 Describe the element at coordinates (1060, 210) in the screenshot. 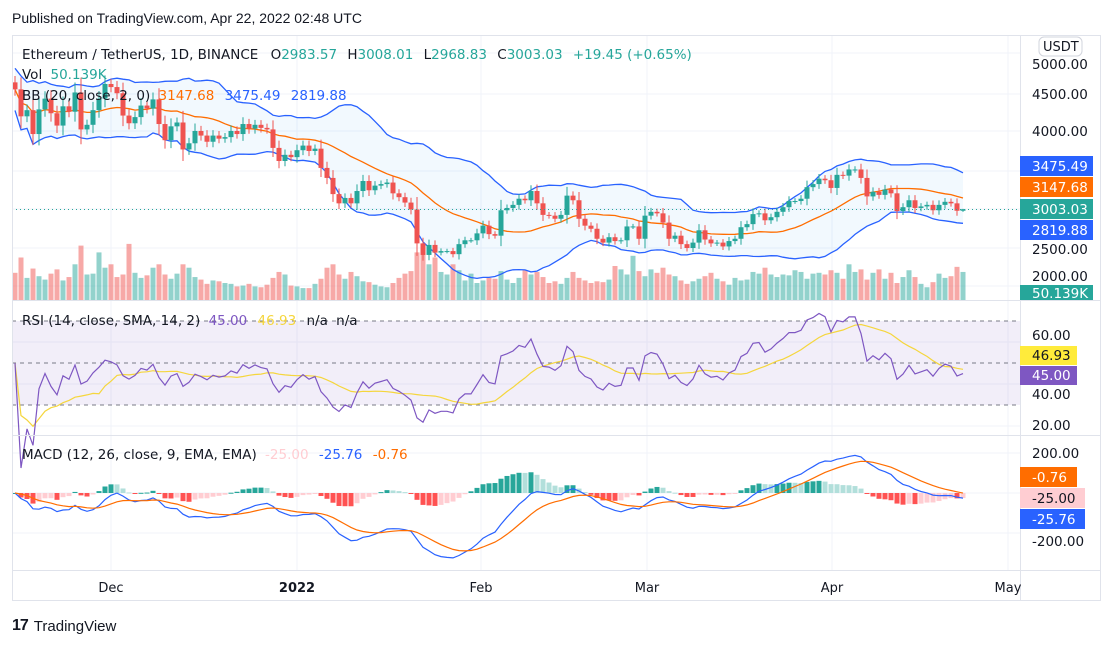

I see `last-price-tag: 3003.03` at that location.